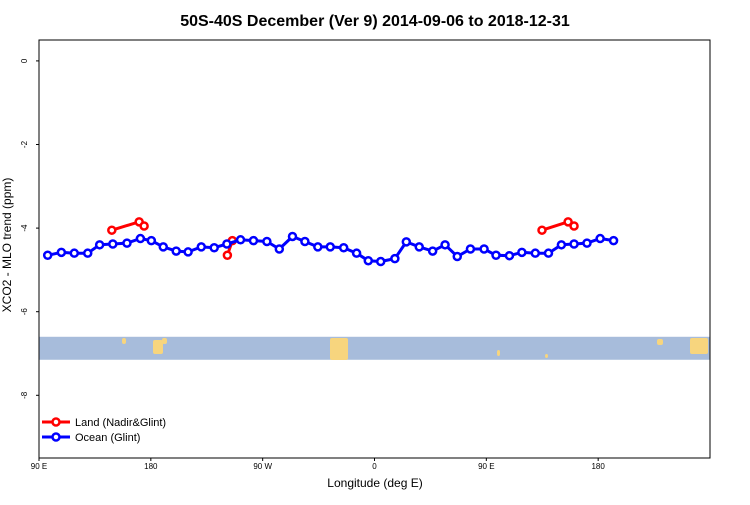 Image resolution: width=750 pixels, height=505 pixels. Describe the element at coordinates (24, 60) in the screenshot. I see `y-tick-label-0: 0` at that location.